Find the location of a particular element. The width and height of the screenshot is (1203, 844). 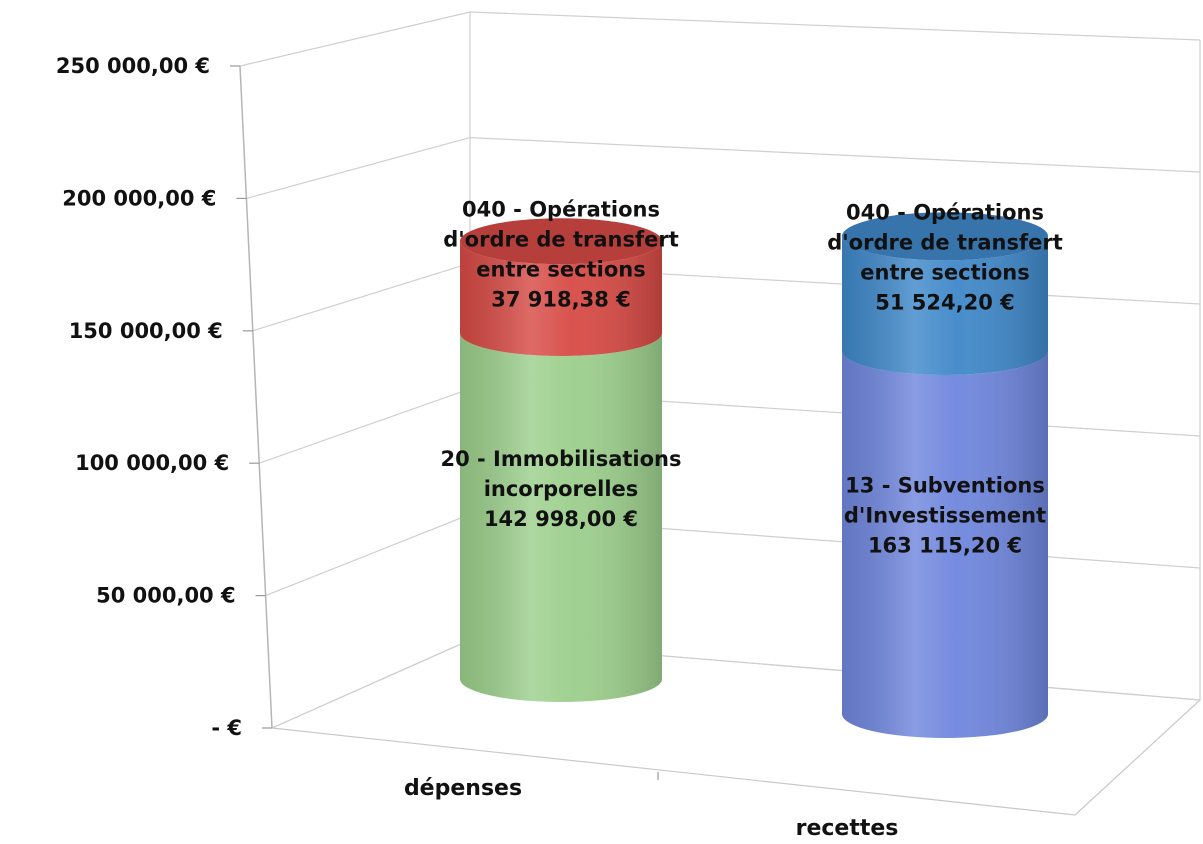

segment-label: d'Investissement is located at coordinates (945, 516).